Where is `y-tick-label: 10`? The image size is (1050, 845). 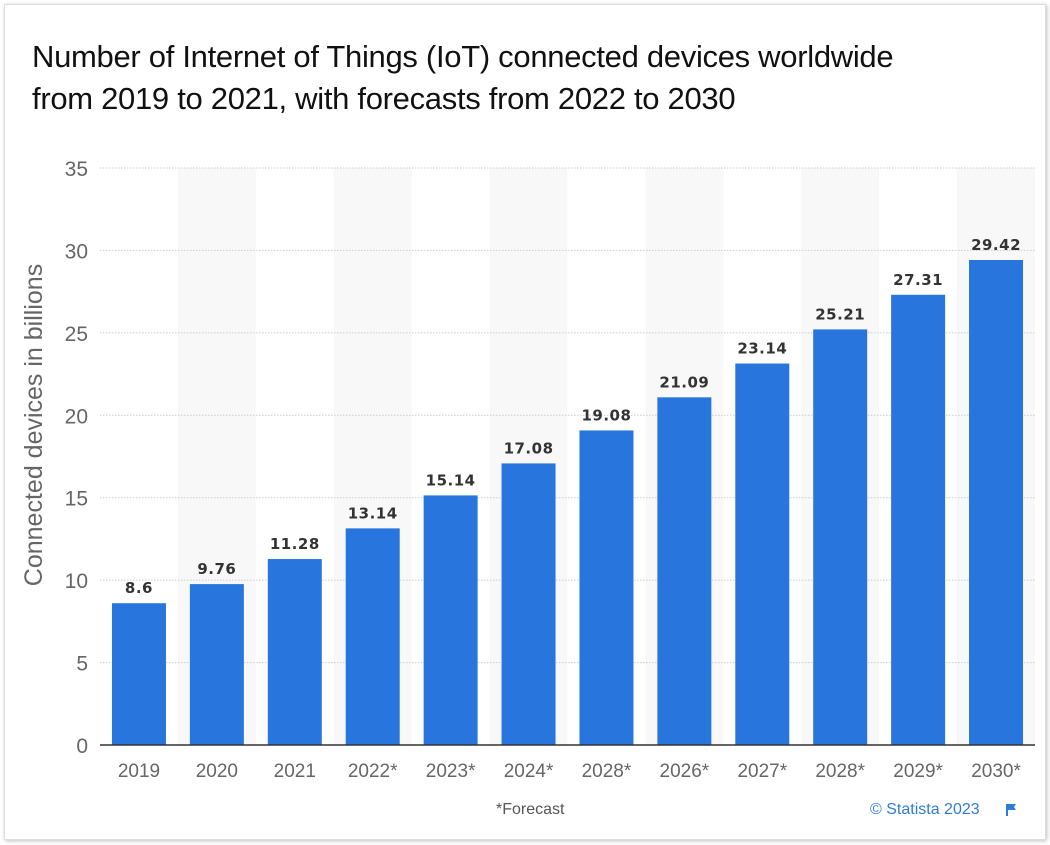 y-tick-label: 10 is located at coordinates (76, 581).